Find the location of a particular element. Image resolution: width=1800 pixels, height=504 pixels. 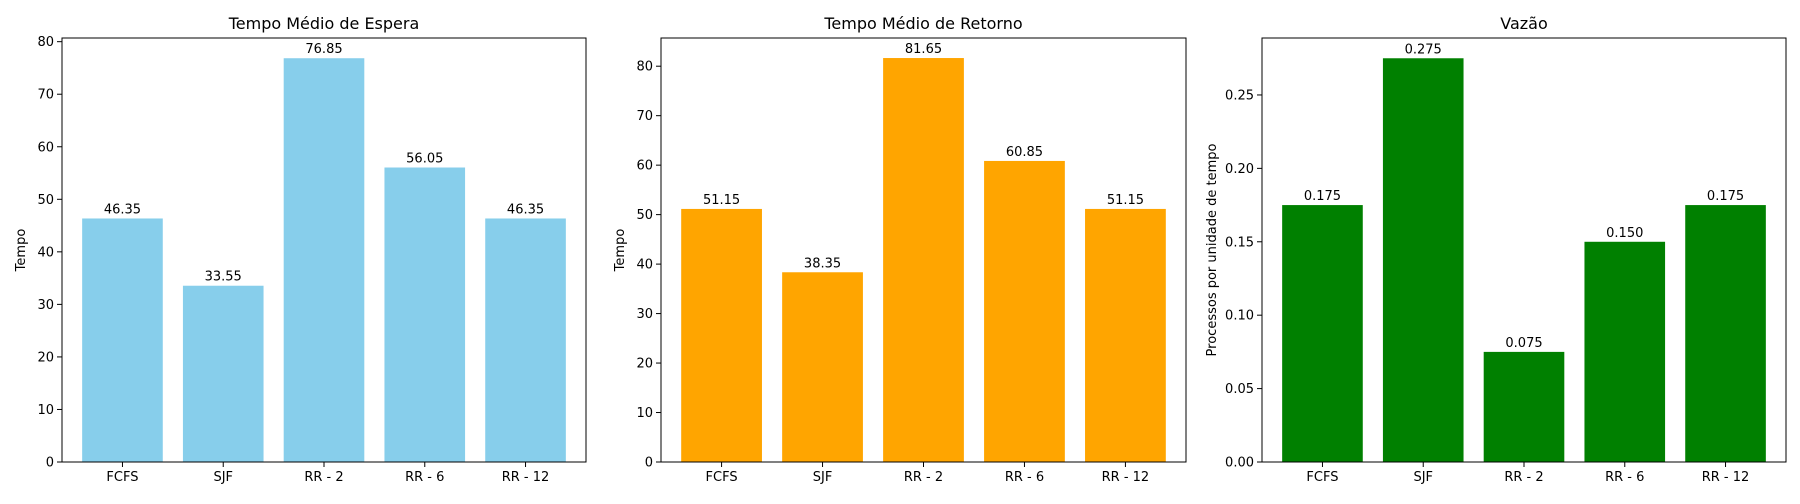

y-axis-label: Processos por unidade de tempo is located at coordinates (1212, 250).